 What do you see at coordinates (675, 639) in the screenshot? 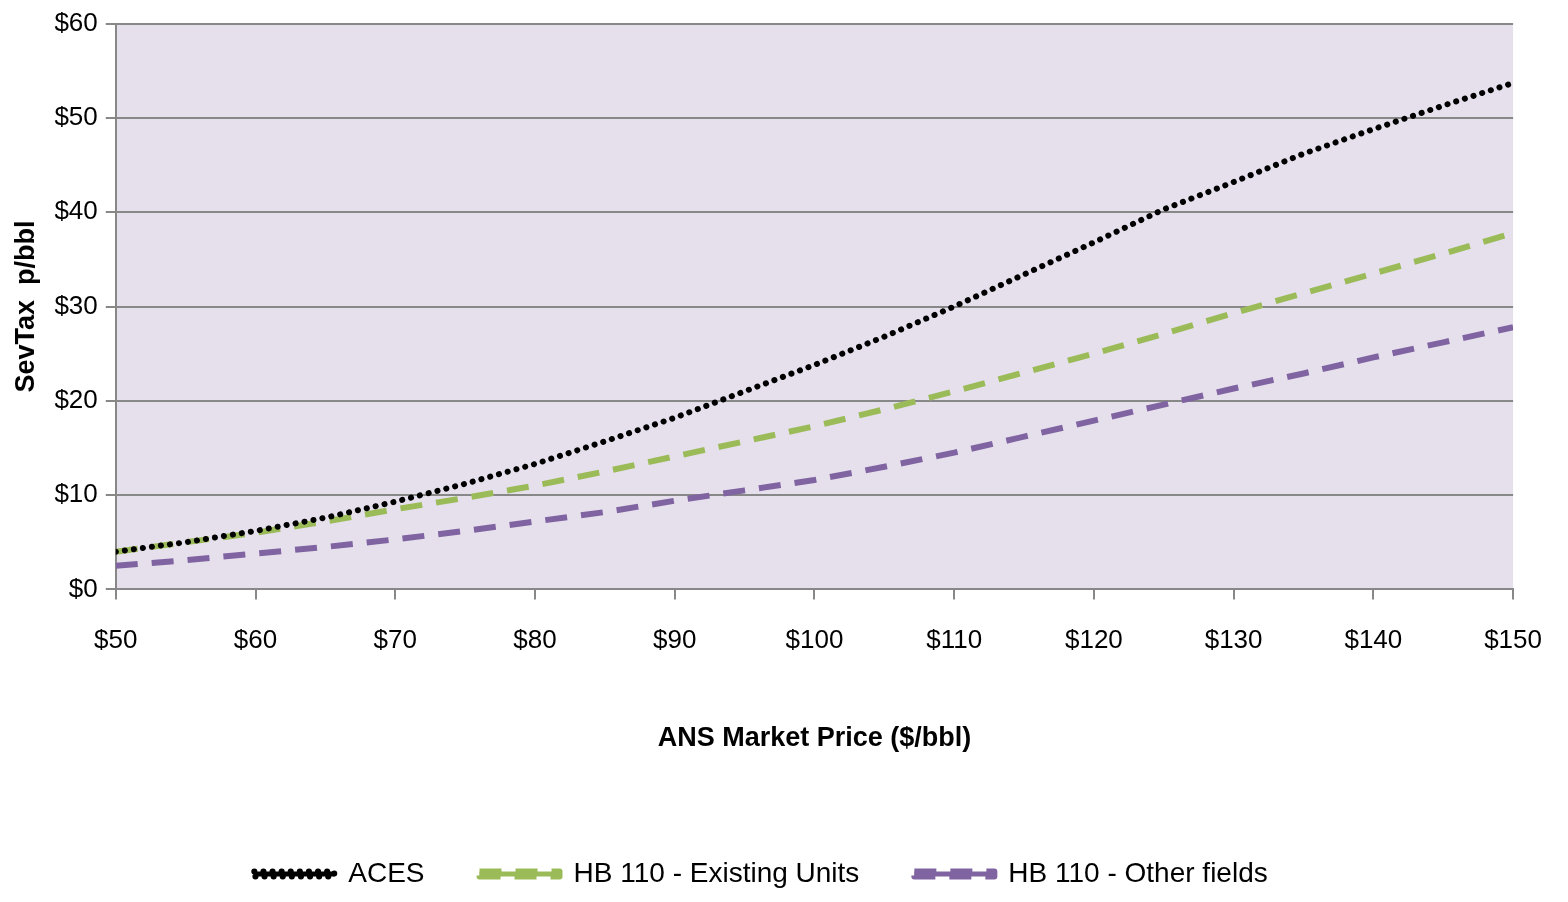
I see `x-tick-label: $90` at bounding box center [675, 639].